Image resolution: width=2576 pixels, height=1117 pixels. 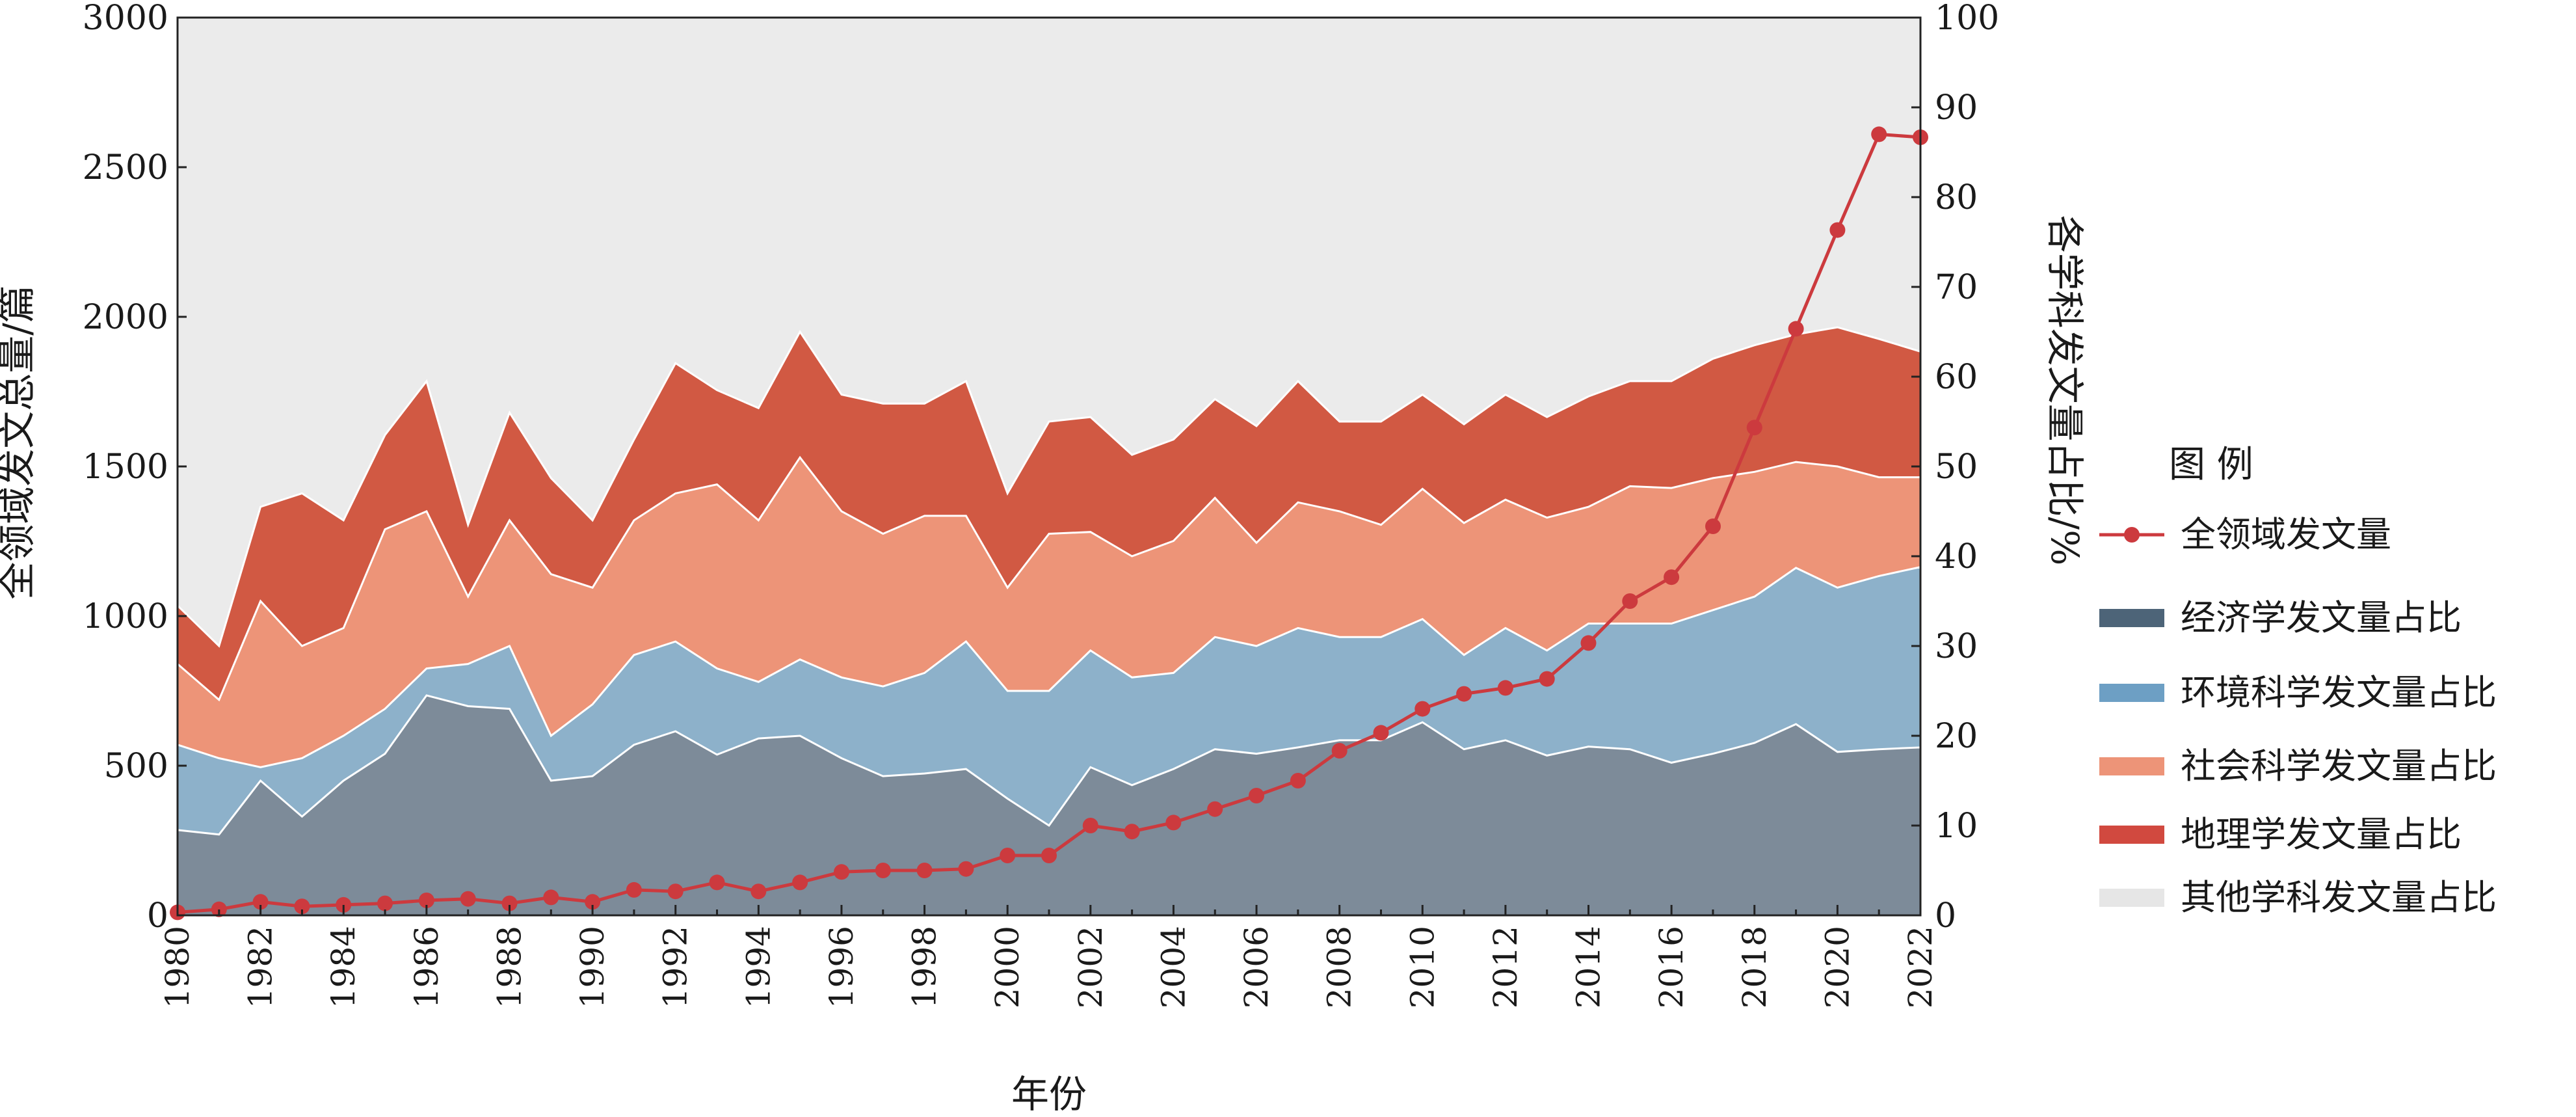 I want to click on line-point-2020, so click(x=1838, y=230).